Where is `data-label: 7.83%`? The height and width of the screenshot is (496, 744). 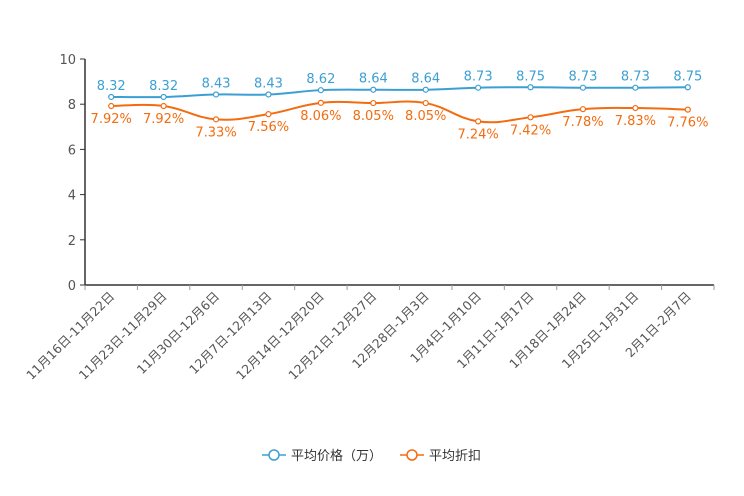 data-label: 7.83% is located at coordinates (635, 121).